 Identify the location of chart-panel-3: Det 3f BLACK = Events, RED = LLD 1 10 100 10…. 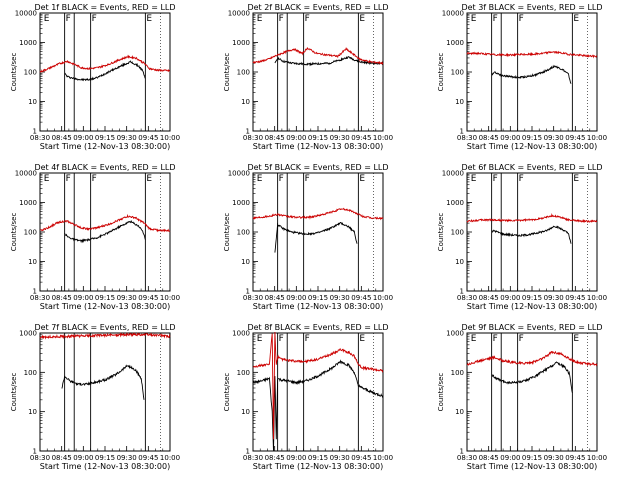
(522, 77).